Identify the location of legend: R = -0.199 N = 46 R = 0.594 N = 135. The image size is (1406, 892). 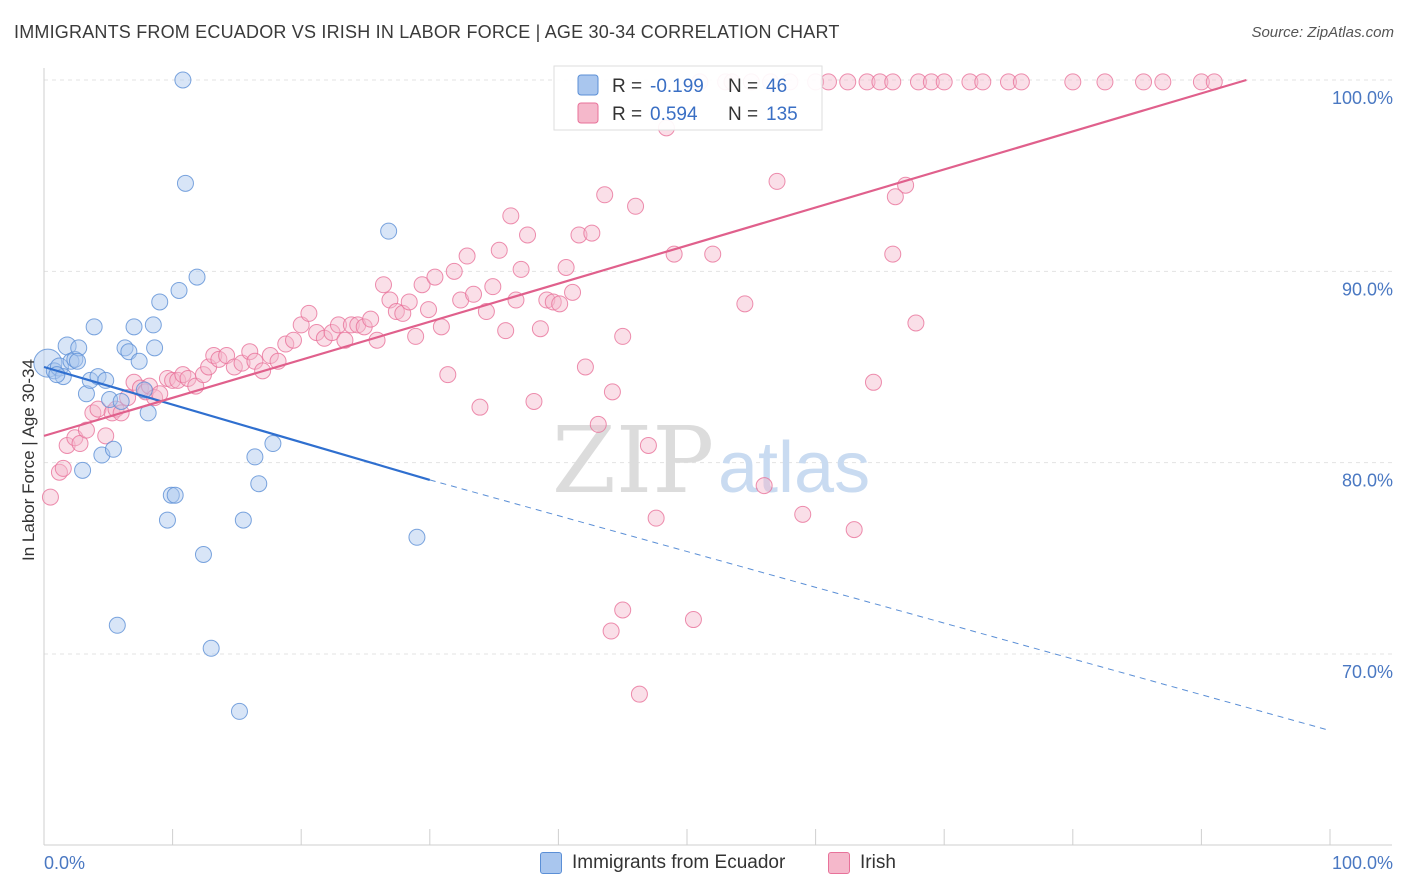
(688, 98).